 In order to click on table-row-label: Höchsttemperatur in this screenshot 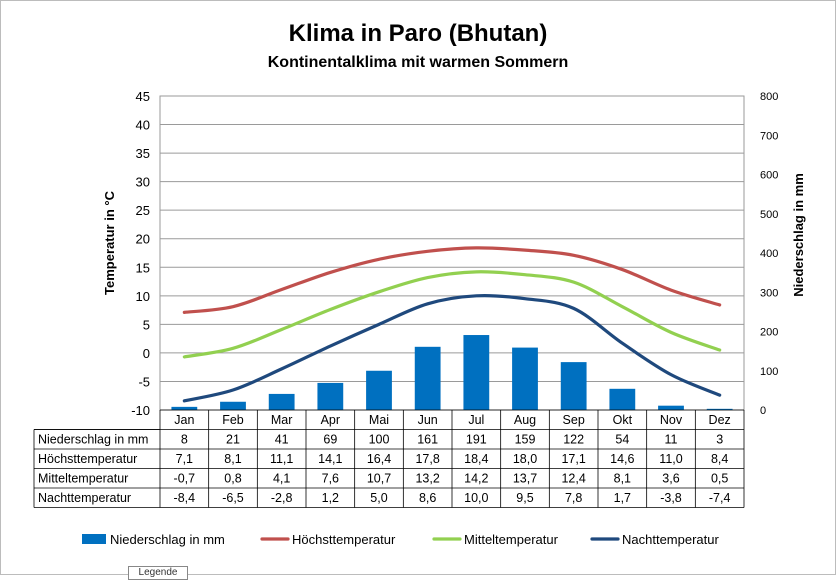, I will do `click(87, 459)`.